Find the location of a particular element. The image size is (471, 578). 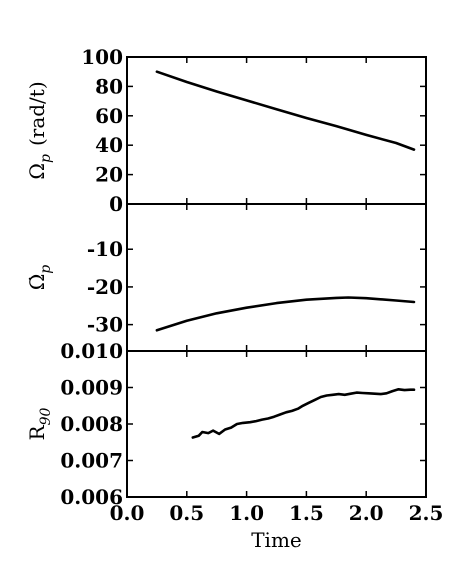

y-tick-label: 0 is located at coordinates (116, 204).